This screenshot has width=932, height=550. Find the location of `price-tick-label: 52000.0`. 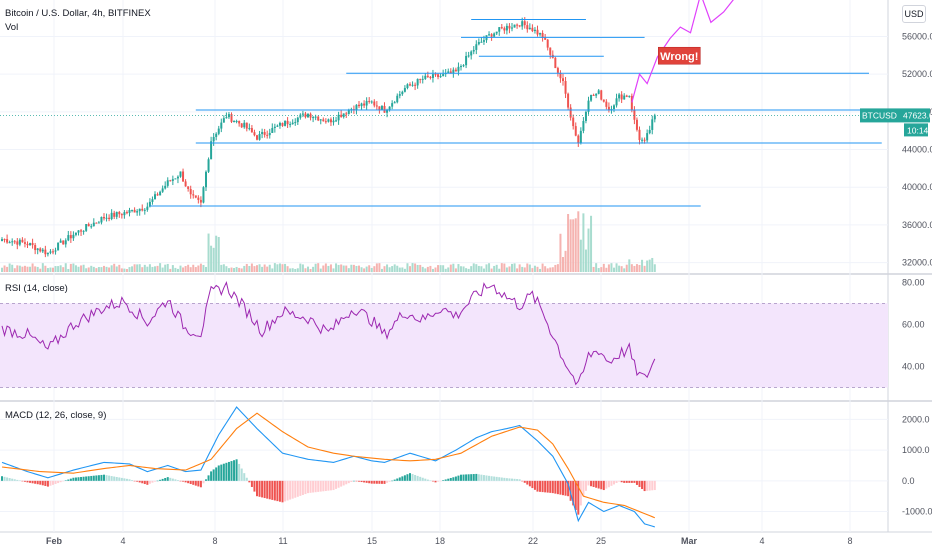

price-tick-label: 52000.0 is located at coordinates (917, 74).